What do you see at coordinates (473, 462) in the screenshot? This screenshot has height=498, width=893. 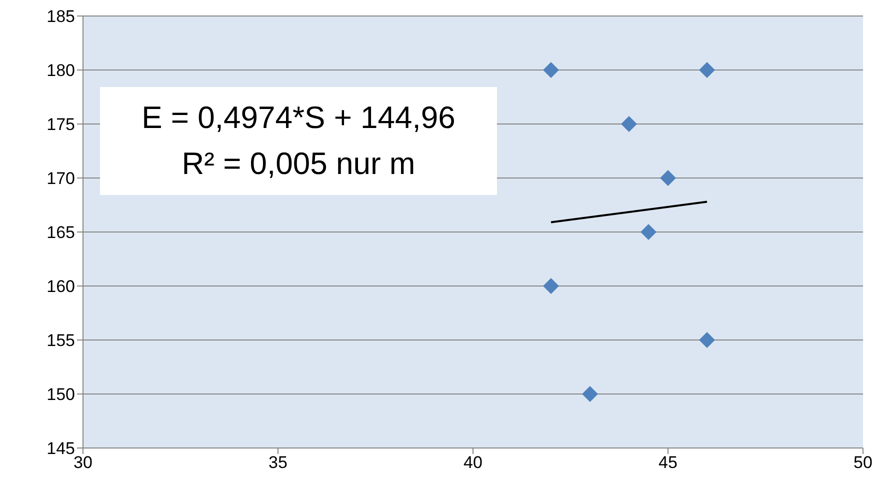 I see `x-tick-label: 40` at bounding box center [473, 462].